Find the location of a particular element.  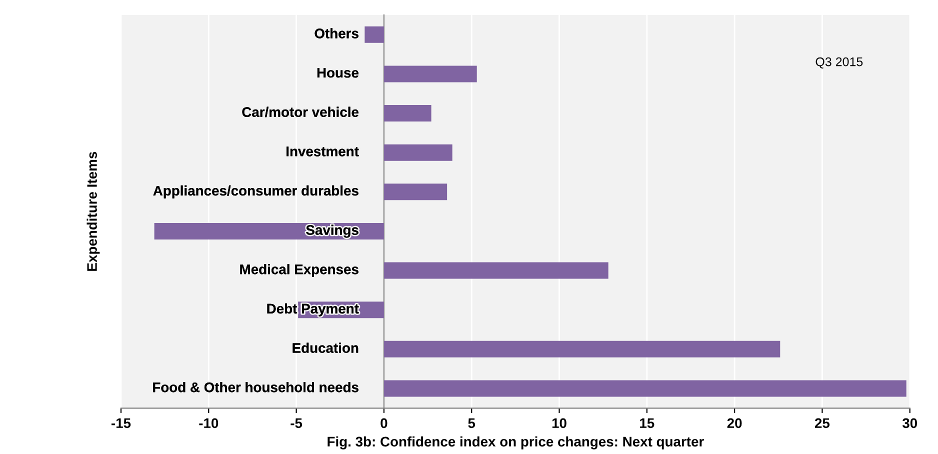

y-tick-label: Others is located at coordinates (336, 33).